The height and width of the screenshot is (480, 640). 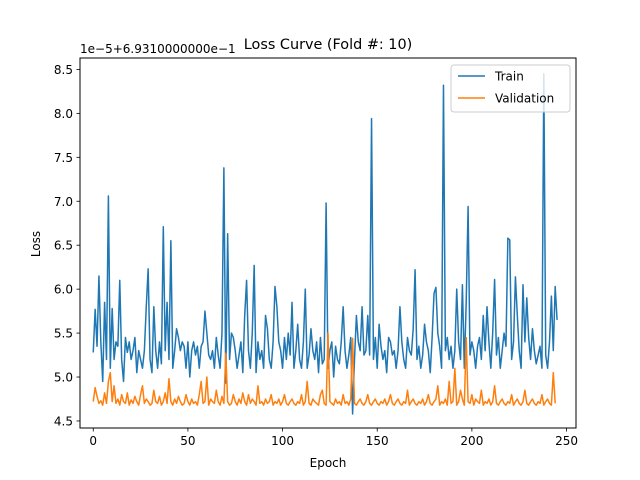 What do you see at coordinates (282, 441) in the screenshot?
I see `x-tick-label: 100` at bounding box center [282, 441].